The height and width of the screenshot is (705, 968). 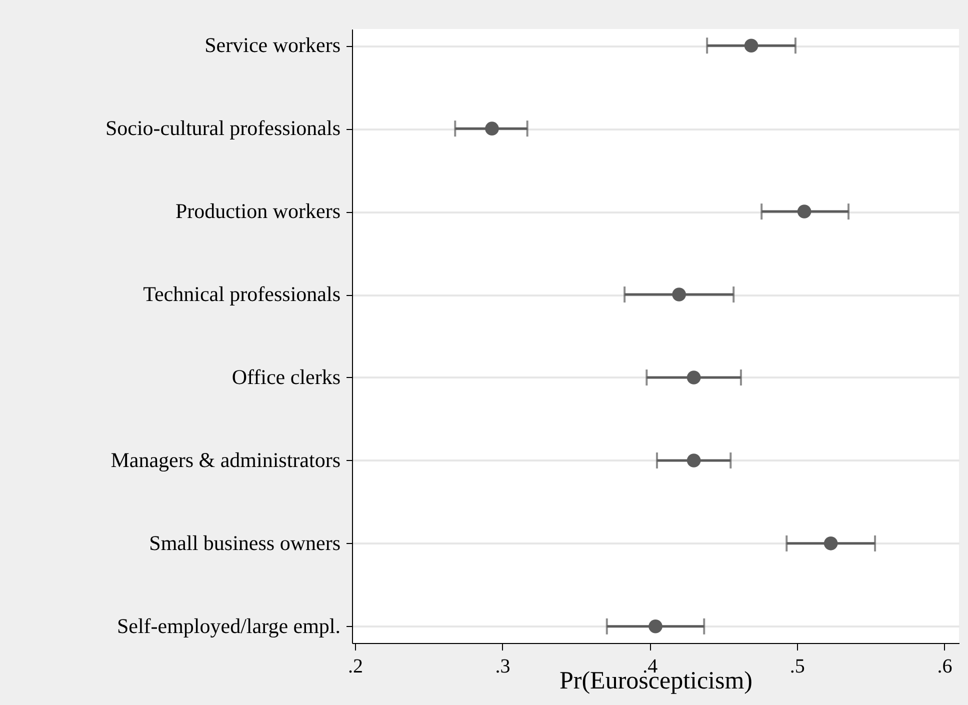 What do you see at coordinates (355, 667) in the screenshot?
I see `x-tick-label: .2` at bounding box center [355, 667].